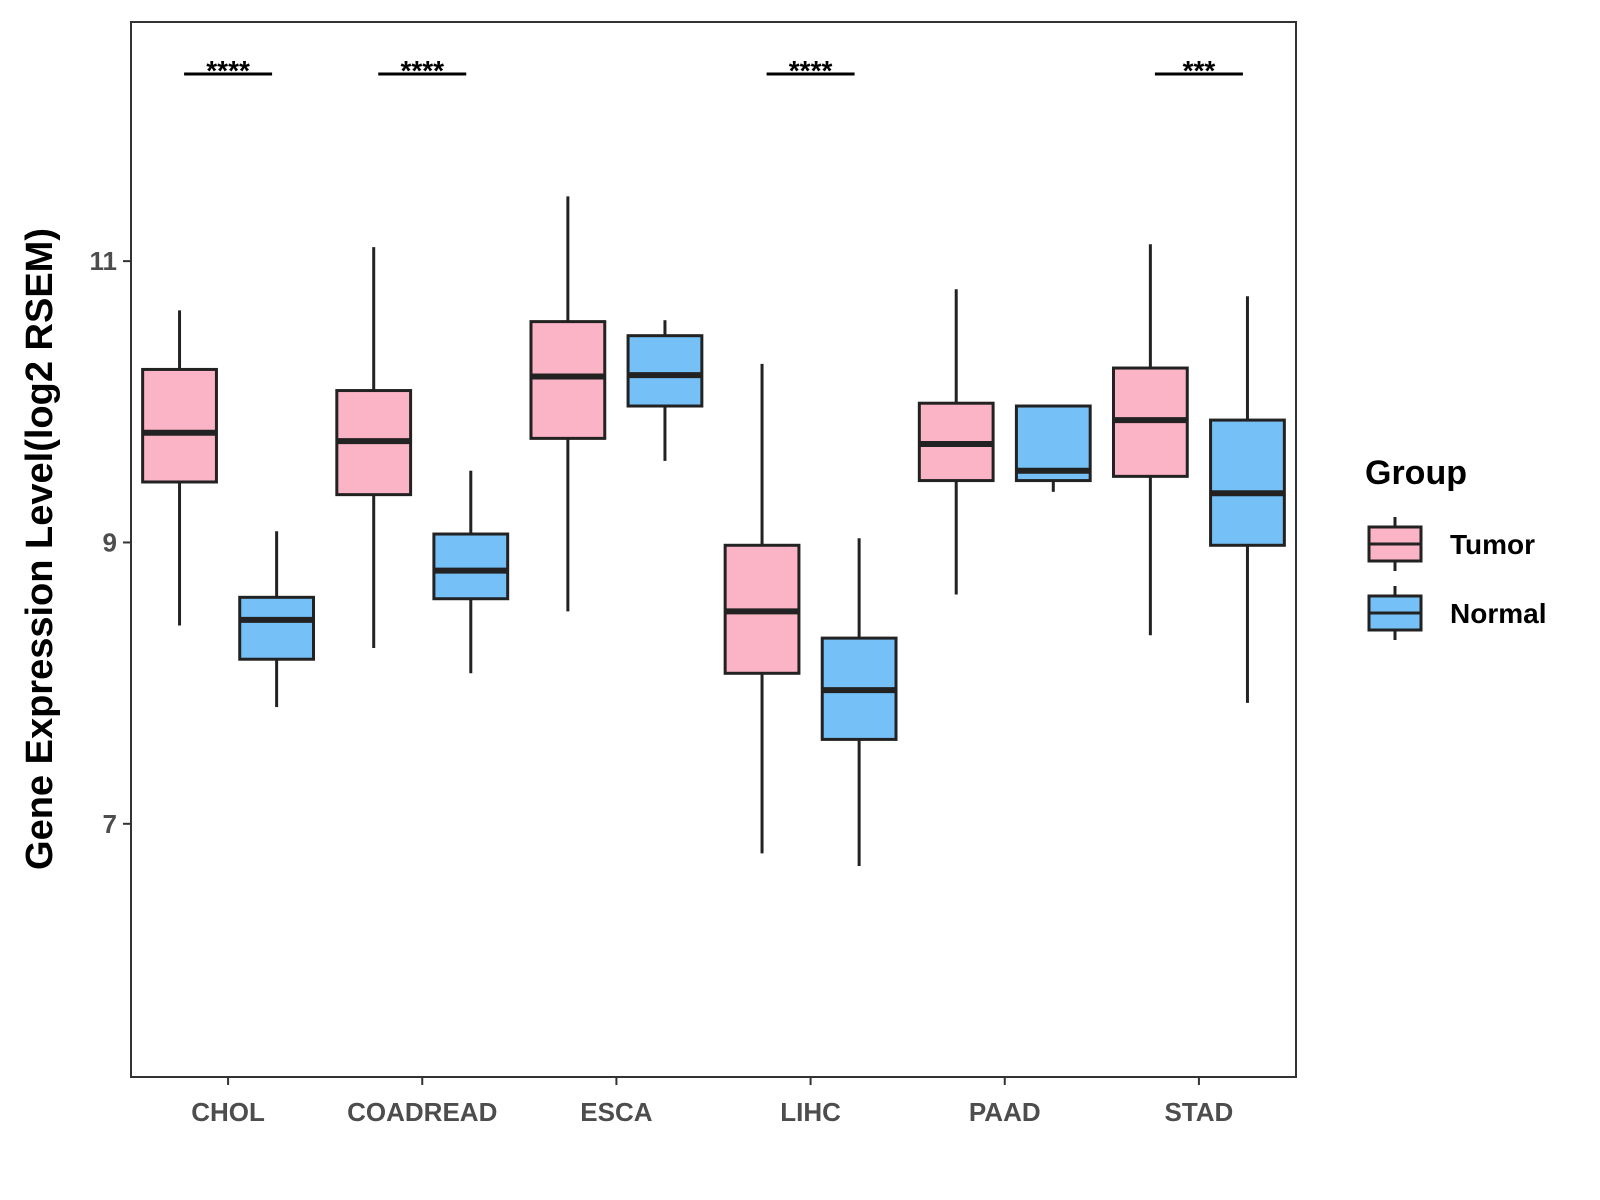  What do you see at coordinates (1198, 1112) in the screenshot?
I see `x-tick-label-stad: STAD` at bounding box center [1198, 1112].